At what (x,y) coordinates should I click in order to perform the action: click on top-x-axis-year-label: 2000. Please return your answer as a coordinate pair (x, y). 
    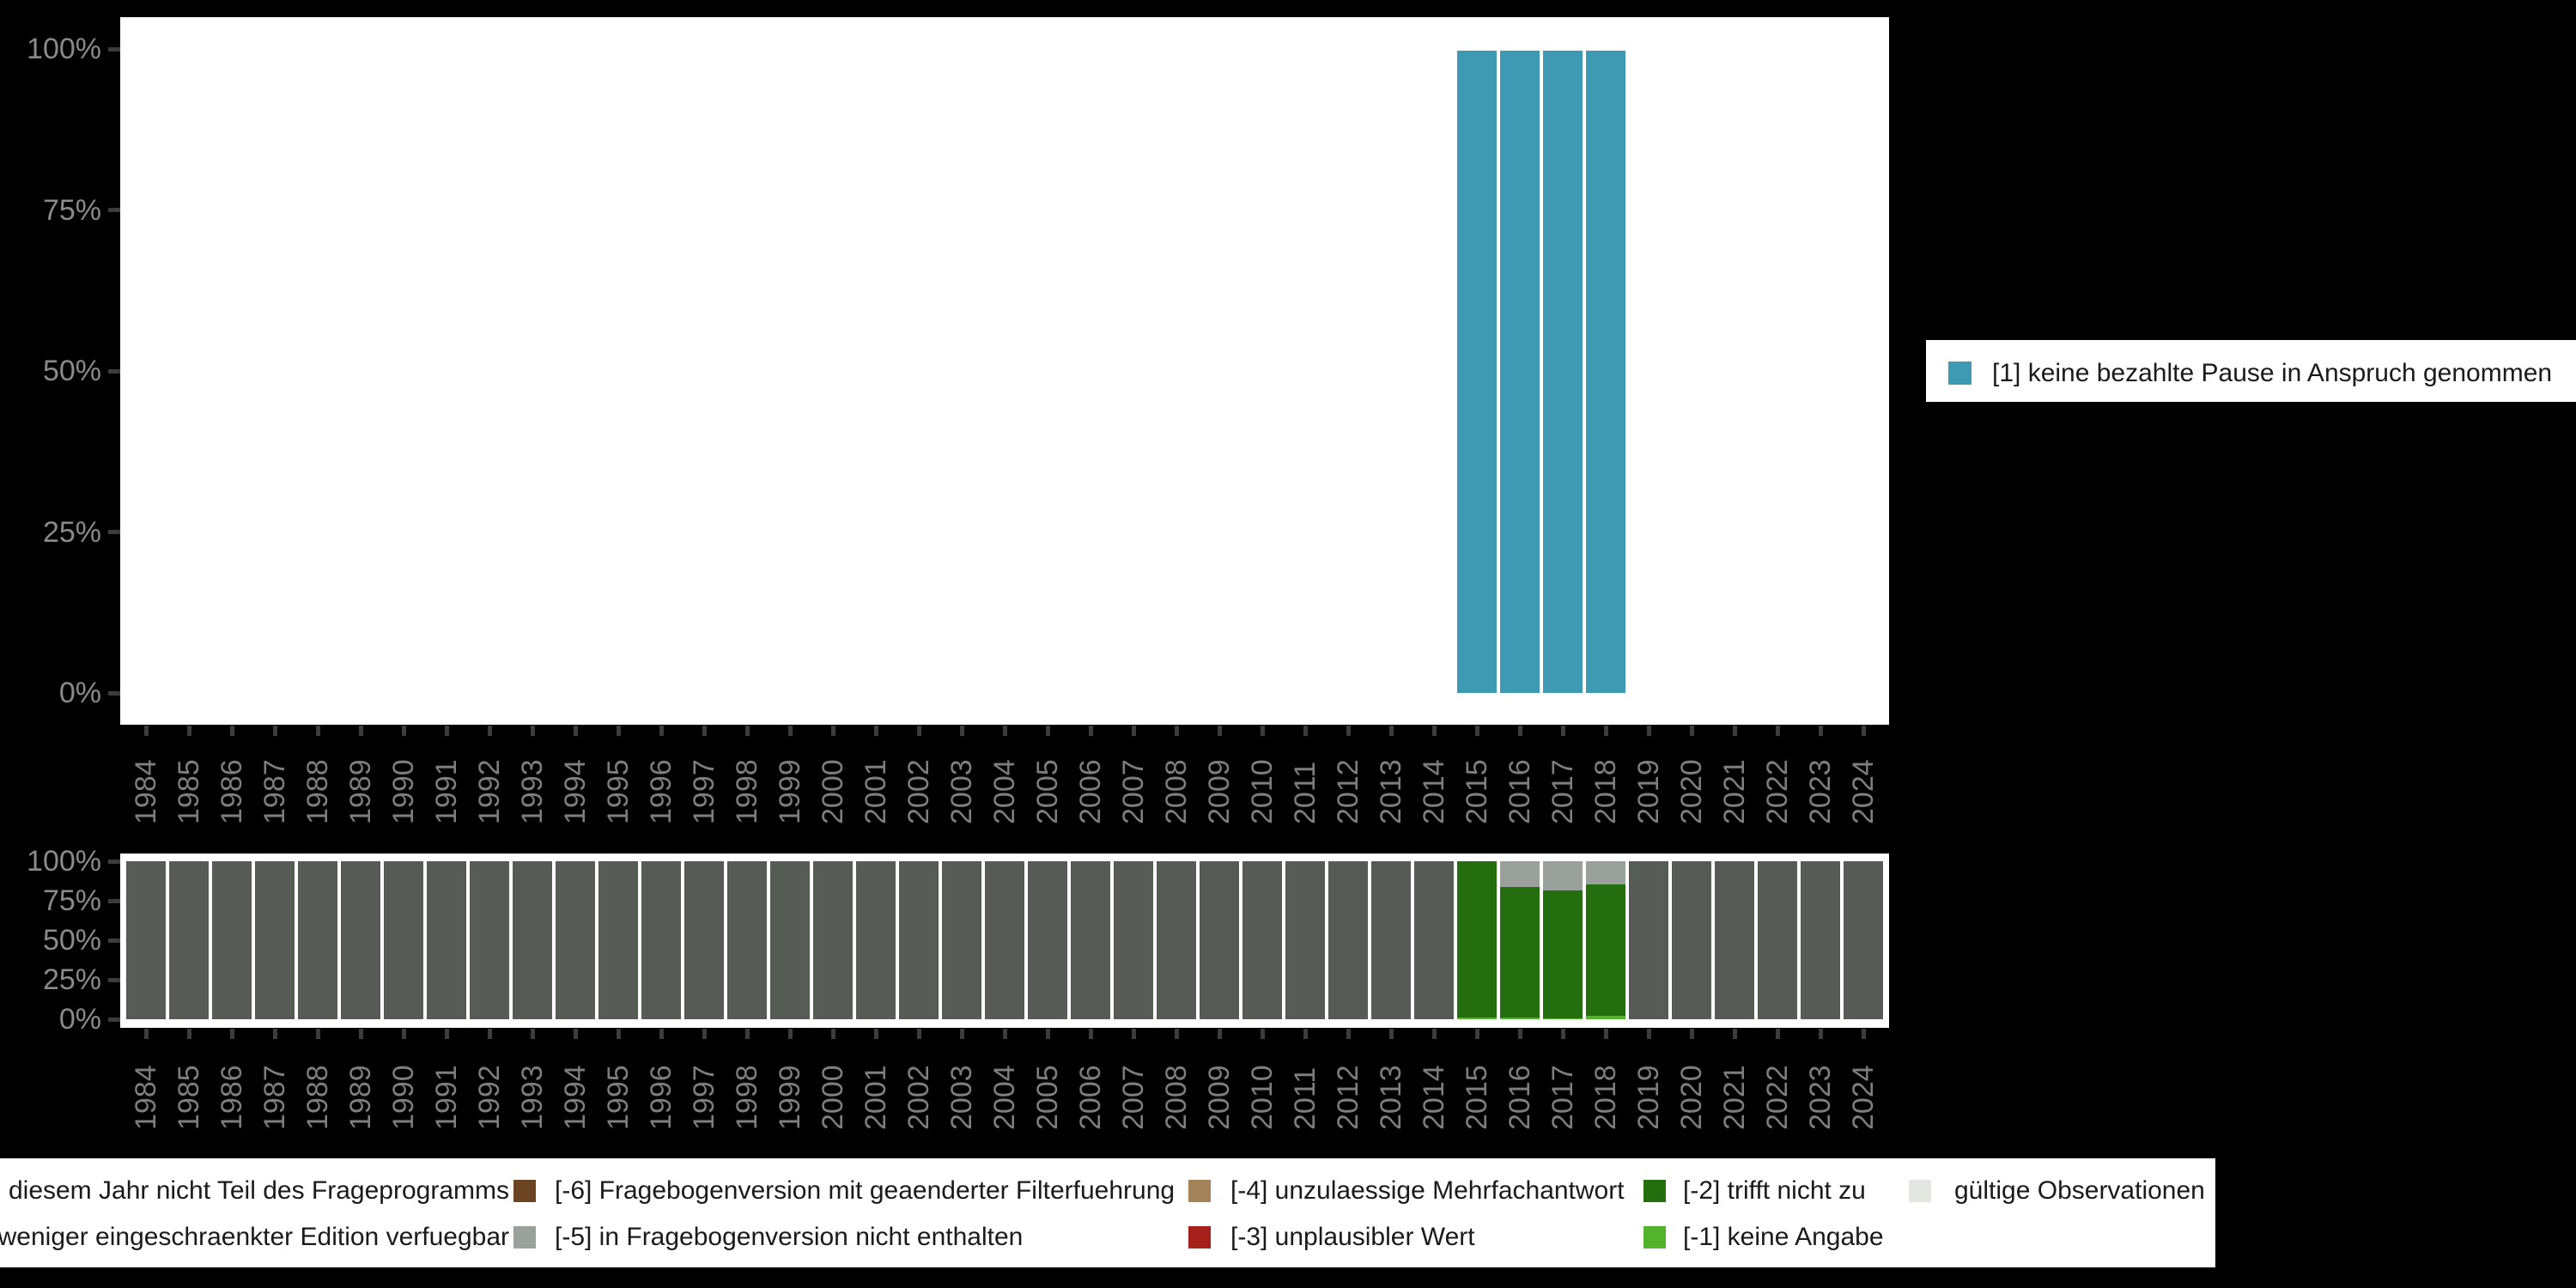
    Looking at the image, I should click on (833, 792).